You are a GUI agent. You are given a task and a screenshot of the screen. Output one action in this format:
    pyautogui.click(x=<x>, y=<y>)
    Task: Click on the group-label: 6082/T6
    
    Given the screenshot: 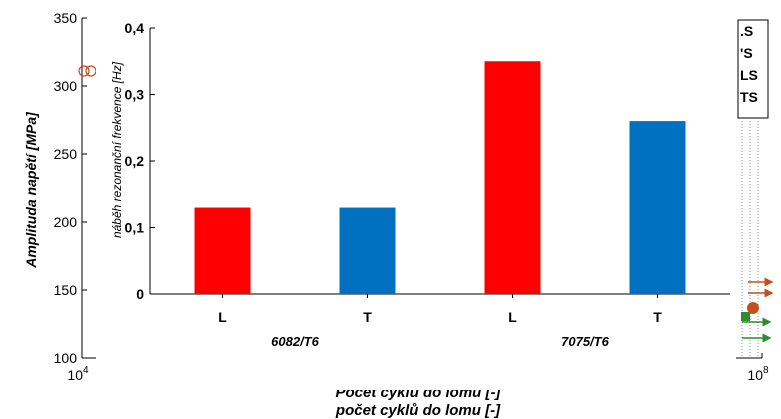 What is the action you would take?
    pyautogui.click(x=295, y=341)
    